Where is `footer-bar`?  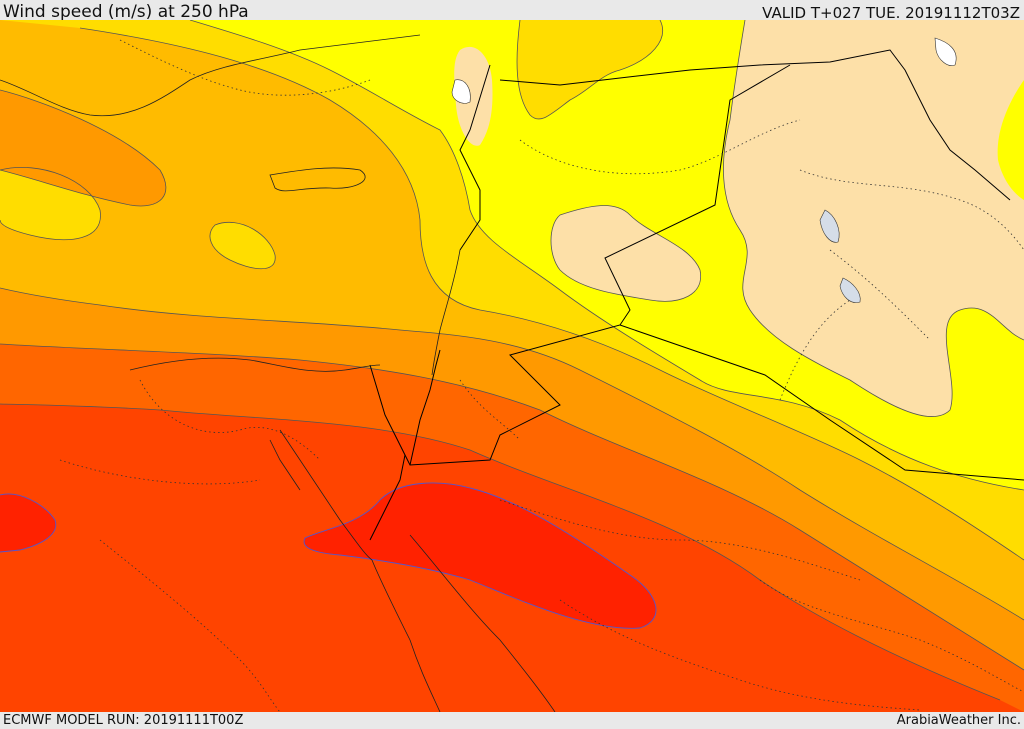 footer-bar is located at coordinates (512, 720).